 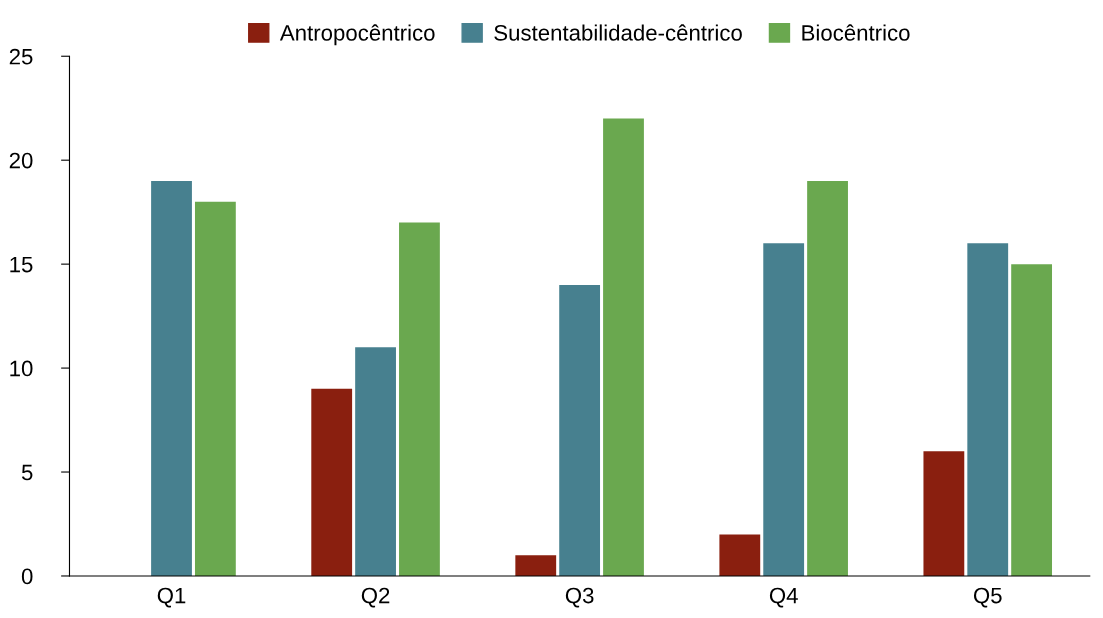 What do you see at coordinates (987, 597) in the screenshot?
I see `x-tick-label: Q5` at bounding box center [987, 597].